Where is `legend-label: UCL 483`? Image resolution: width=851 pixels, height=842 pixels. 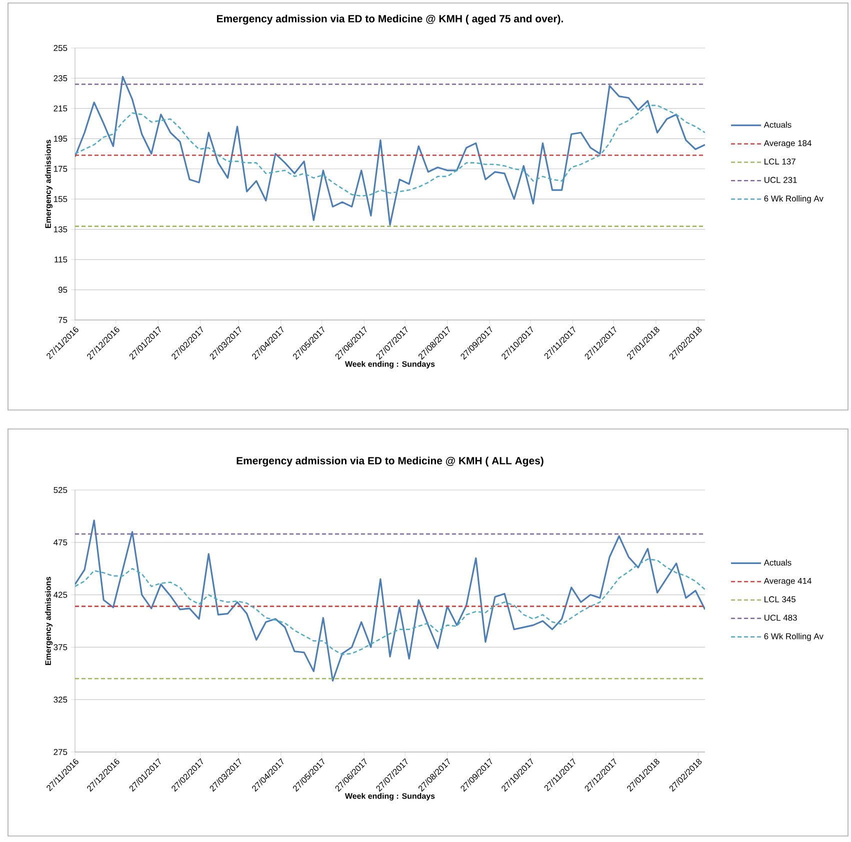 legend-label: UCL 483 is located at coordinates (780, 617).